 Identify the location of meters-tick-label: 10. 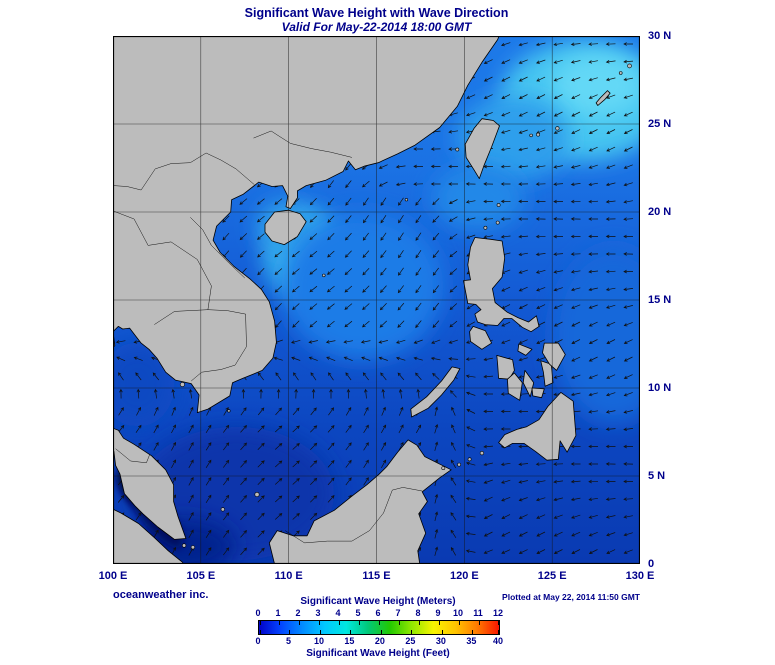
(458, 613).